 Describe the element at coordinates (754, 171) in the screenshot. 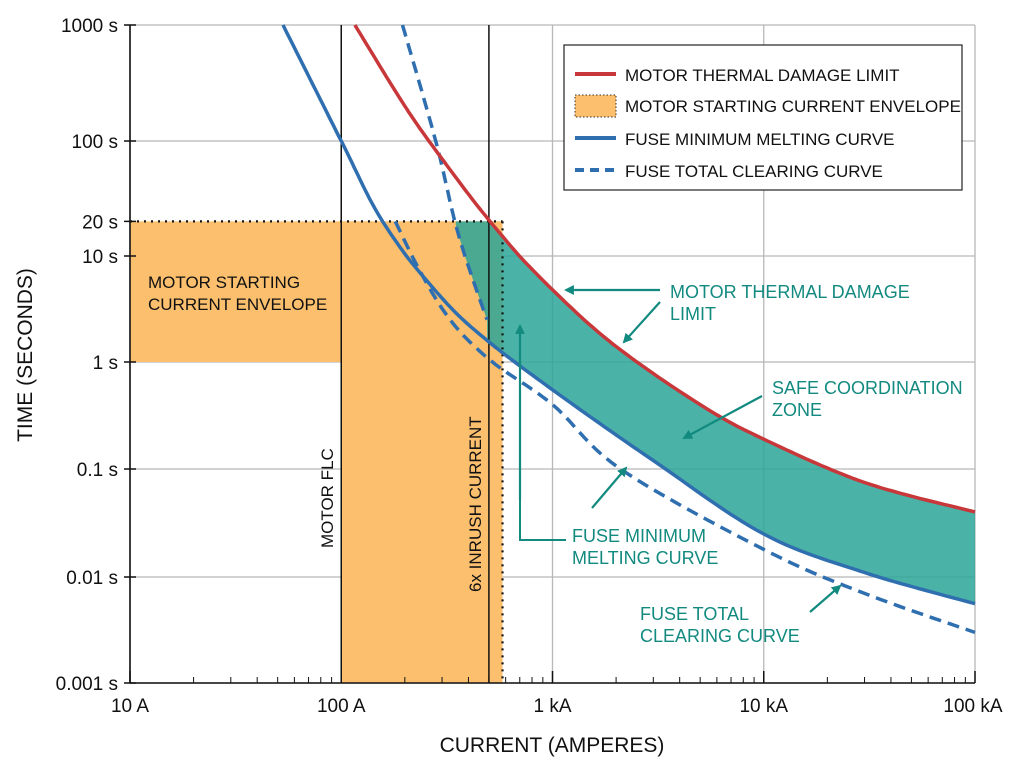

I see `legend-label-clearing: FUSE TOTAL CLEARING CURVE` at that location.